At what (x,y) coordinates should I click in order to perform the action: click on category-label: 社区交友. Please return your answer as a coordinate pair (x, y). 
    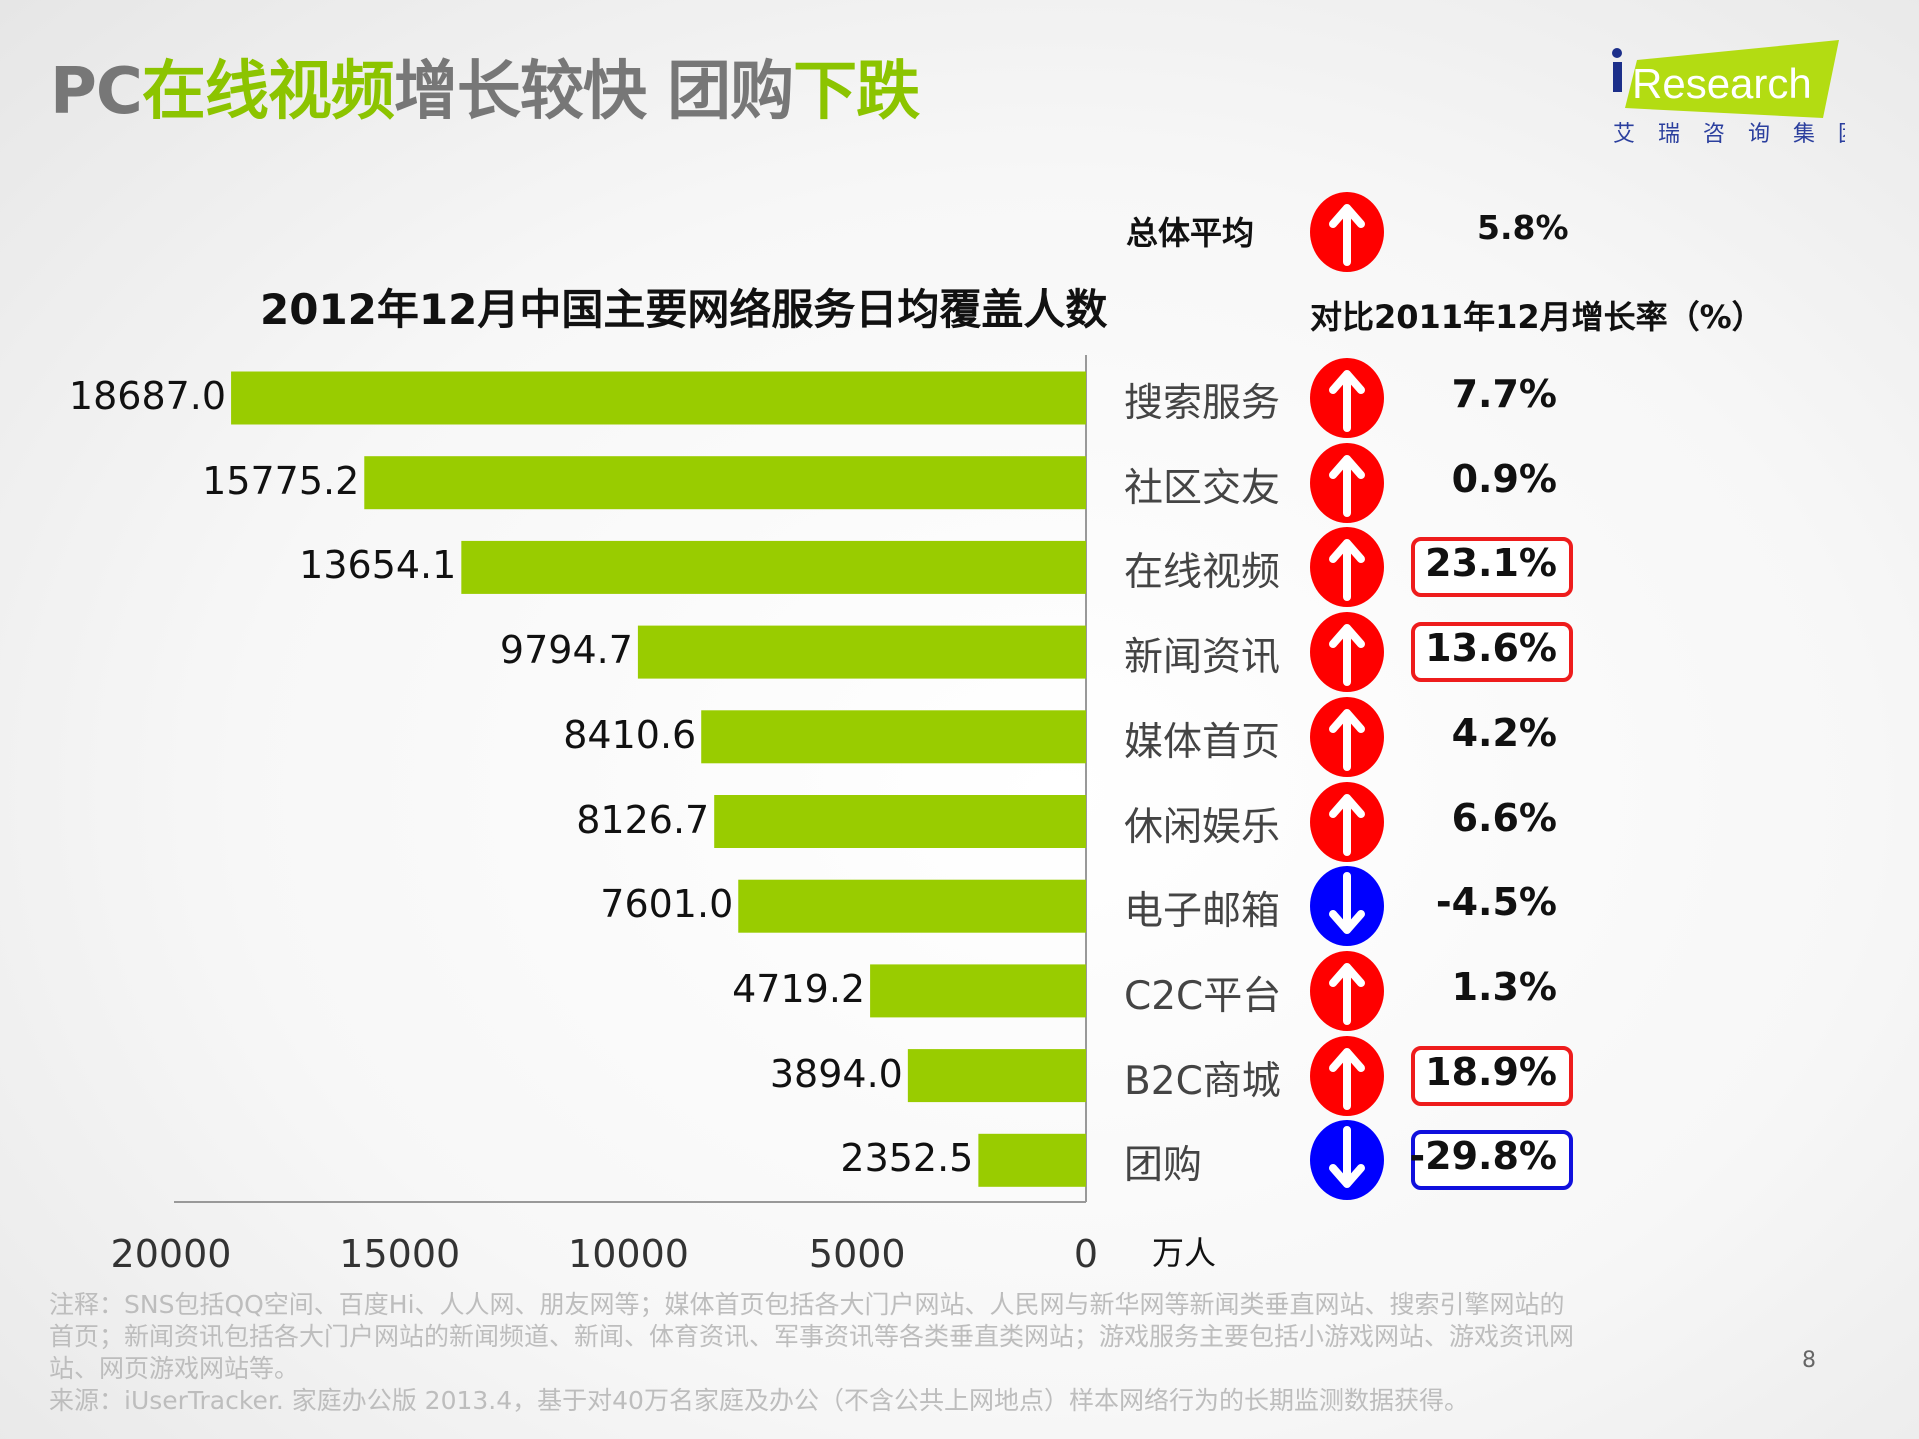
    Looking at the image, I should click on (1202, 488).